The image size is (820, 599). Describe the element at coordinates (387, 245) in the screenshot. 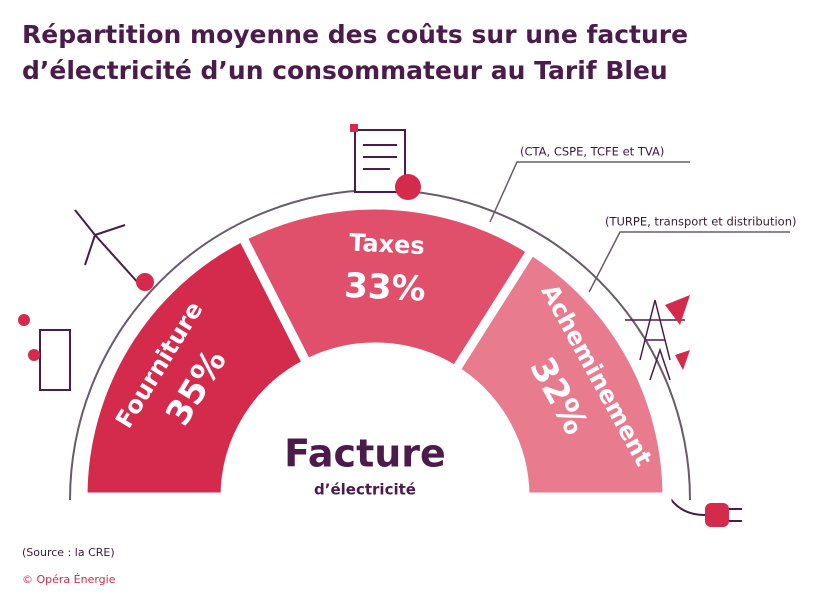

I see `segment-label: Taxes` at that location.